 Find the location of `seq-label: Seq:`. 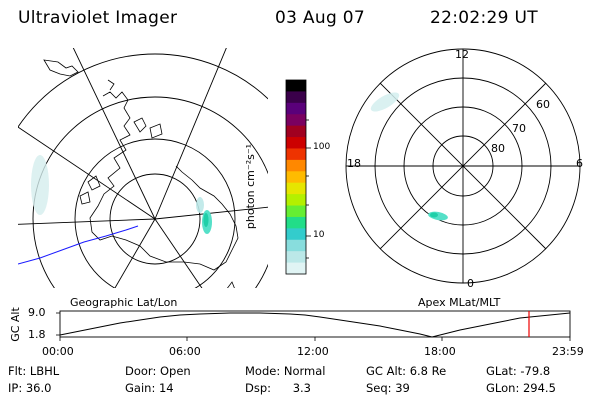

seq-label: Seq: is located at coordinates (379, 388).